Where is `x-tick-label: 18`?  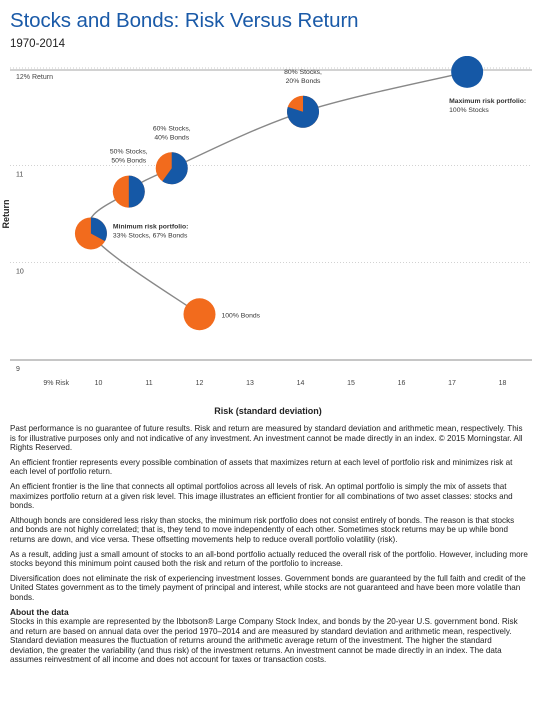 x-tick-label: 18 is located at coordinates (503, 383).